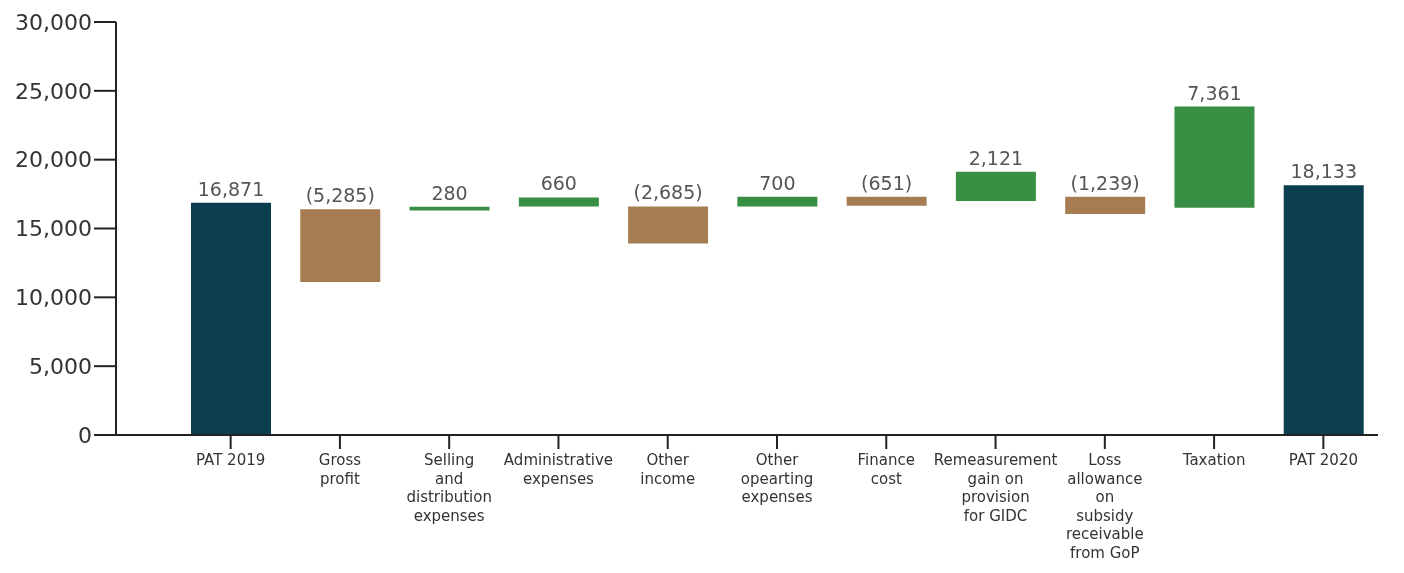 This screenshot has width=1404, height=573. I want to click on x-tick-label: Other opearting expenses, so click(777, 478).